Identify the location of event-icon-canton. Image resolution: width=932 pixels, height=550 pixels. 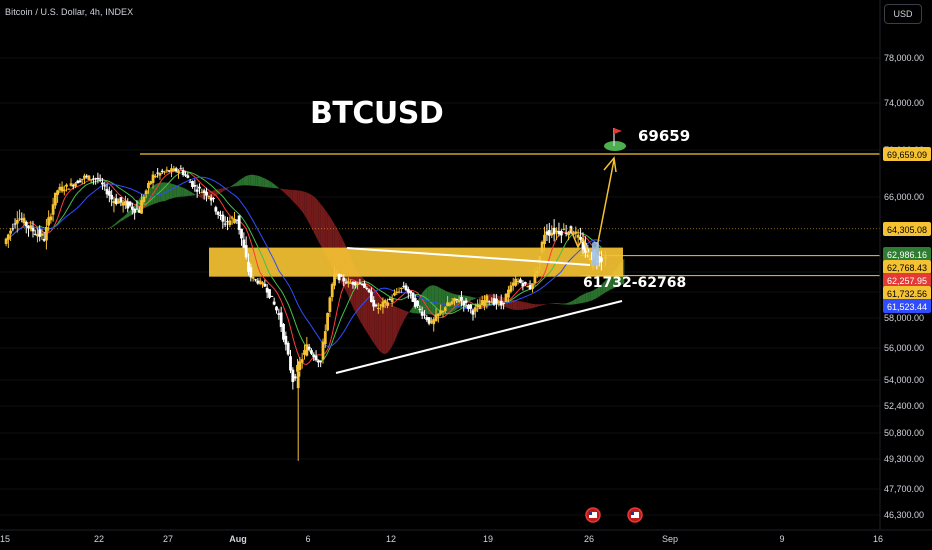
(632, 513).